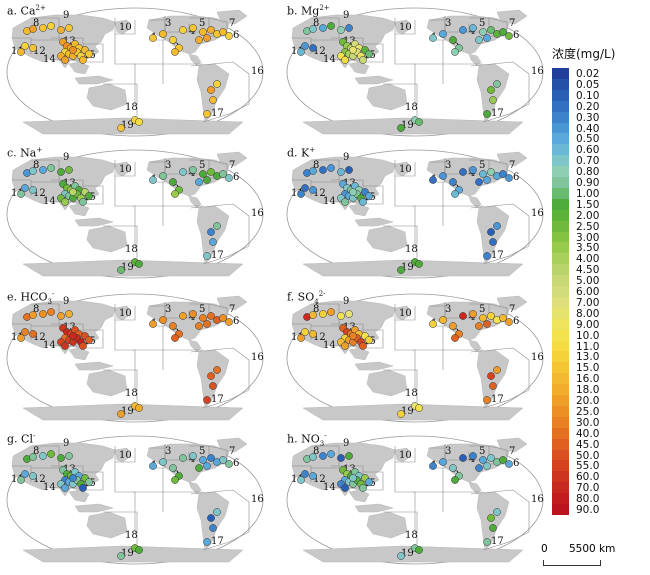 This screenshot has height=575, width=650. Describe the element at coordinates (588, 259) in the screenshot. I see `legend-label: 4.00` at that location.